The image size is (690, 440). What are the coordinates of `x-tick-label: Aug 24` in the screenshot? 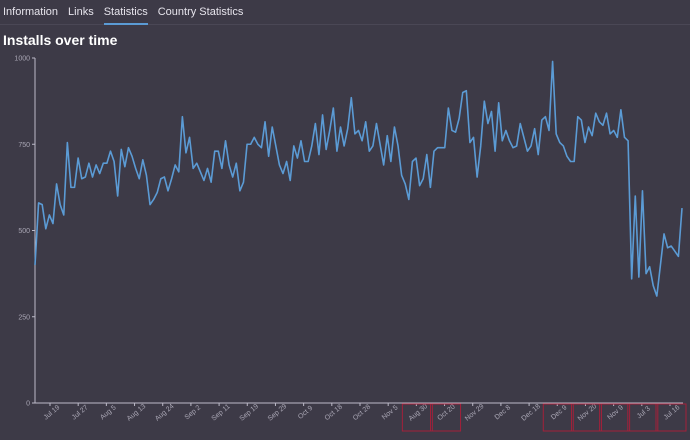 It's located at (165, 413).